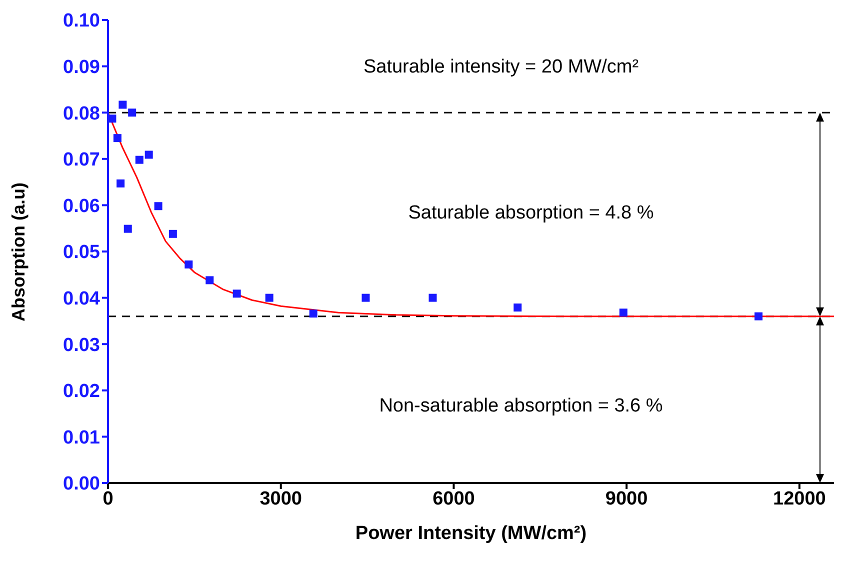 The width and height of the screenshot is (866, 573). What do you see at coordinates (81, 67) in the screenshot?
I see `y-tick-label: 0.09` at bounding box center [81, 67].